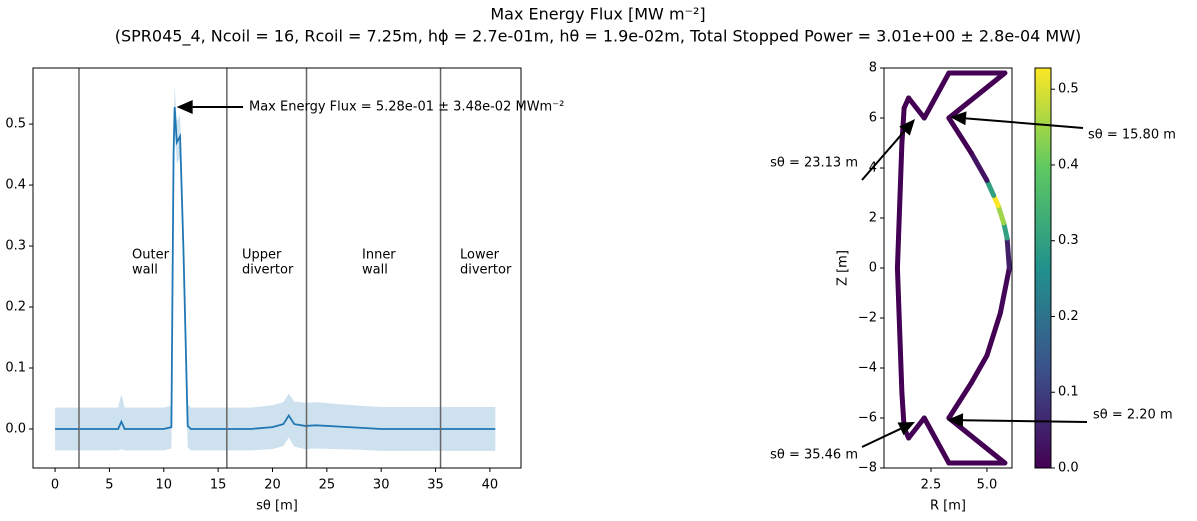  What do you see at coordinates (435, 485) in the screenshot?
I see `x-tick-label: 35` at bounding box center [435, 485].